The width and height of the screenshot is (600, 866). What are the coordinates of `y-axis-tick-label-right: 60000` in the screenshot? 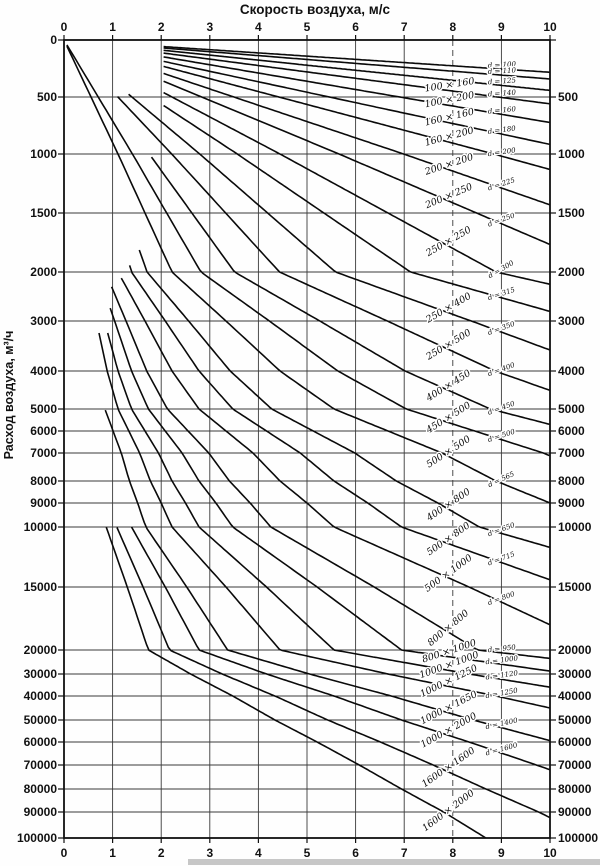 It's located at (575, 742).